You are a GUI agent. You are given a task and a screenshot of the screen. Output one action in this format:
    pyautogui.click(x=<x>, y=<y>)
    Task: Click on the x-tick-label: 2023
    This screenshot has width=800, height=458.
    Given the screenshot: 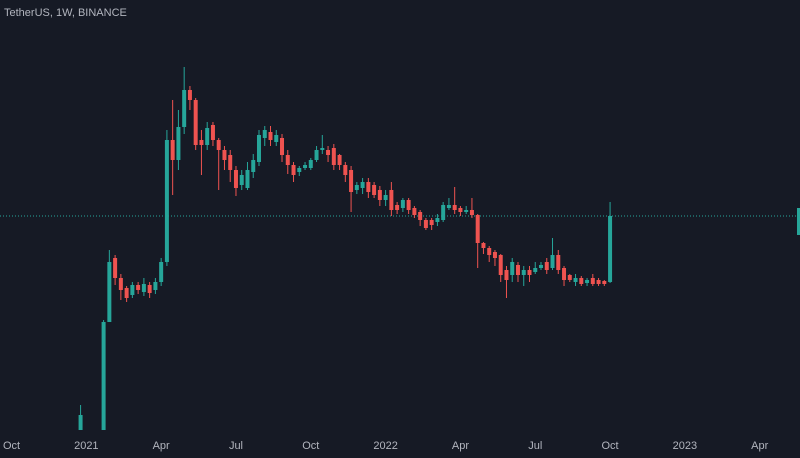 What is the action you would take?
    pyautogui.click(x=685, y=446)
    